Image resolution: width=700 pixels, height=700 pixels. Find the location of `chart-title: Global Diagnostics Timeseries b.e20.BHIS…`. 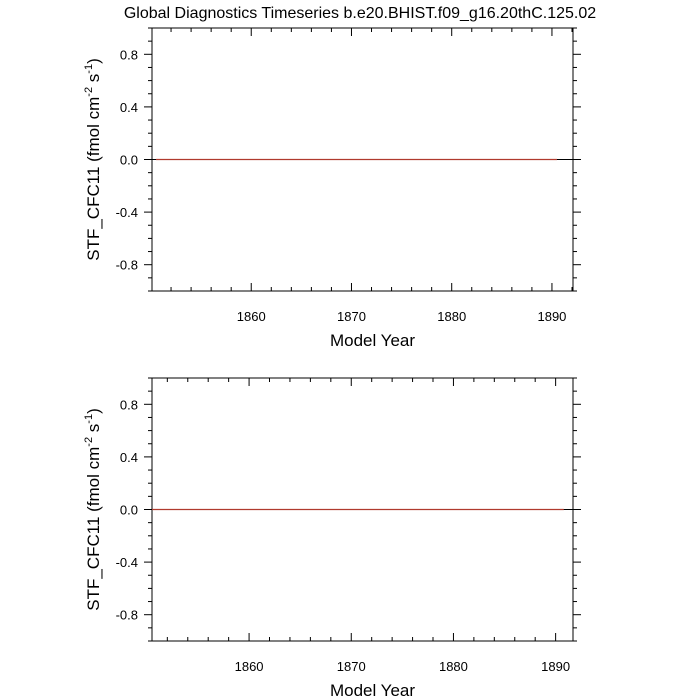

chart-title: Global Diagnostics Timeseries b.e20.BHIS… is located at coordinates (360, 13).